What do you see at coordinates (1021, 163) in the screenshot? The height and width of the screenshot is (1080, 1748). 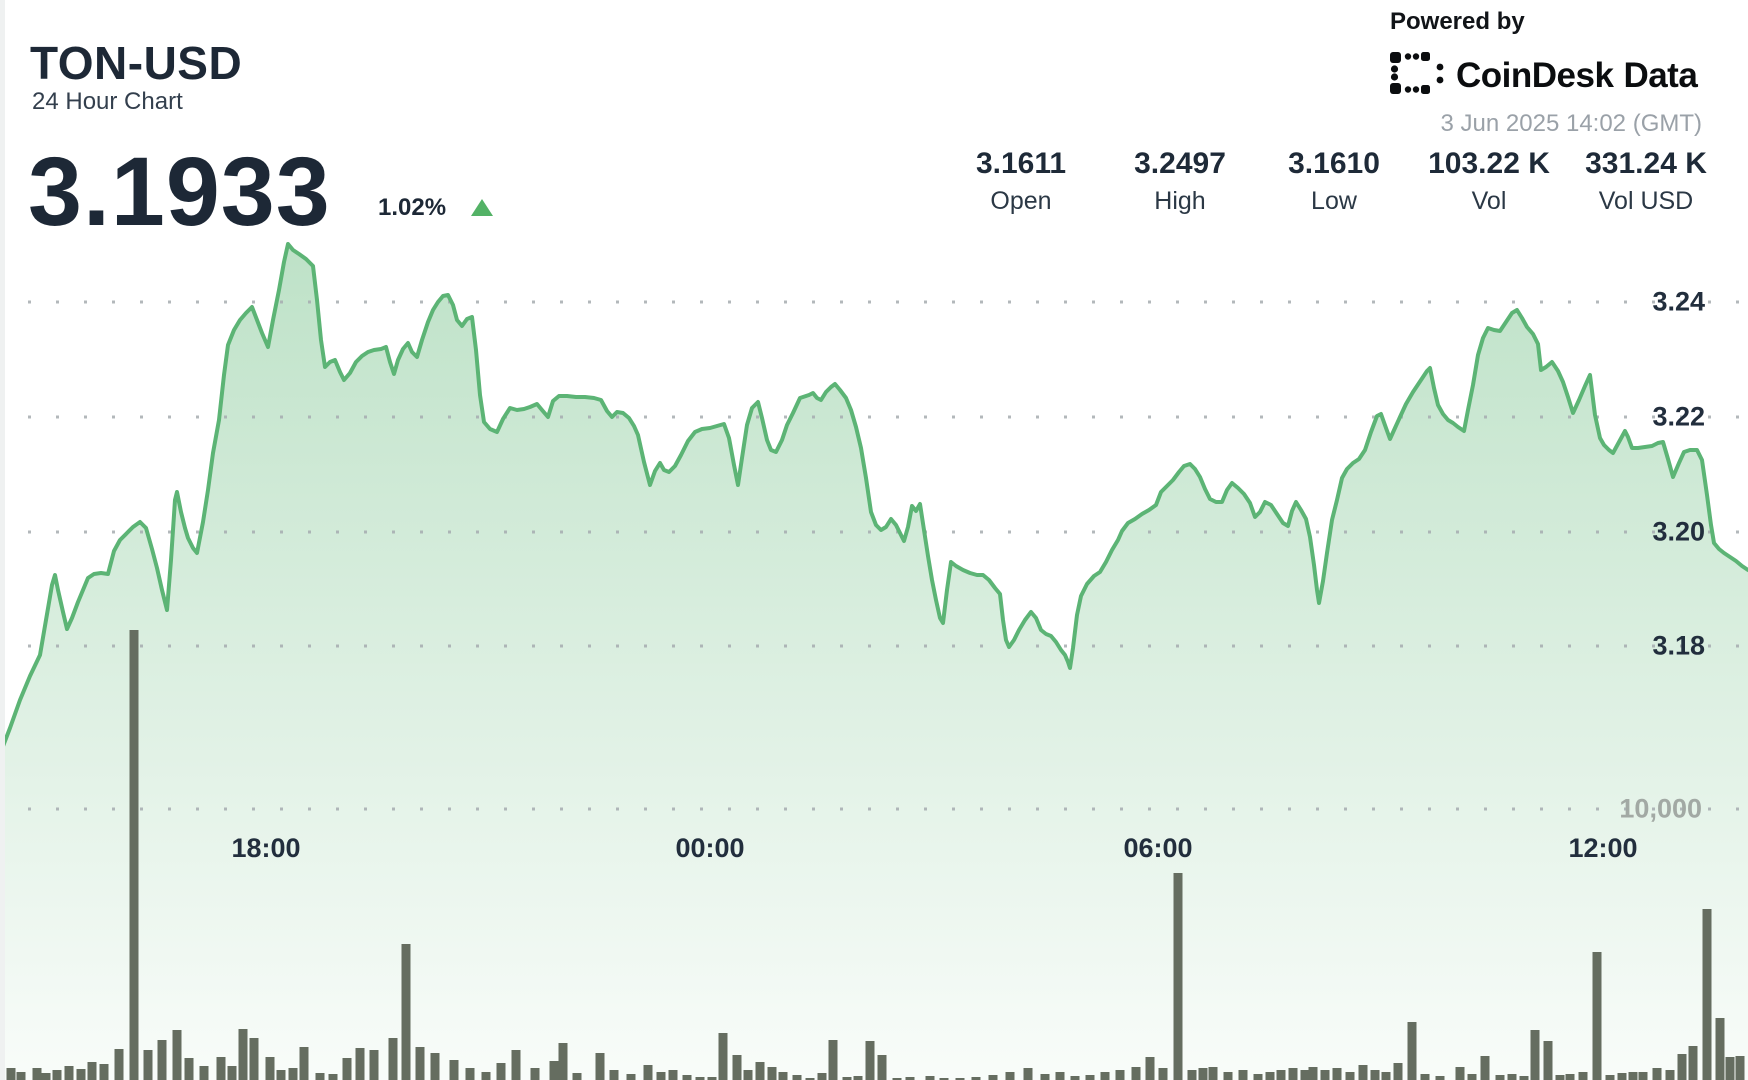 I see `stat-open-value: 3.1611` at bounding box center [1021, 163].